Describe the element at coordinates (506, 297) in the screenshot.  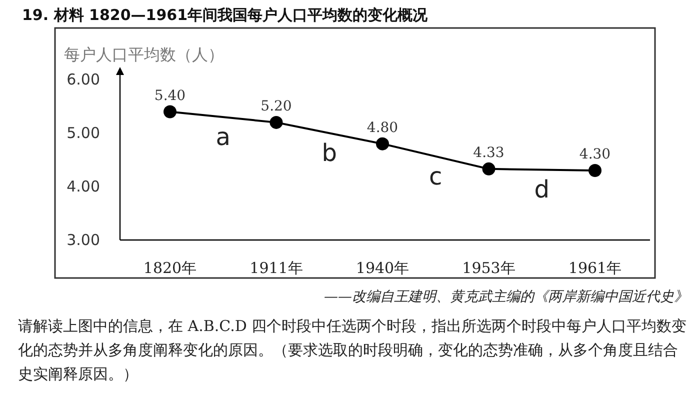
I see `text: ——改编自王建明、黄克武主编的《两岸新编中国近代史》` at that location.